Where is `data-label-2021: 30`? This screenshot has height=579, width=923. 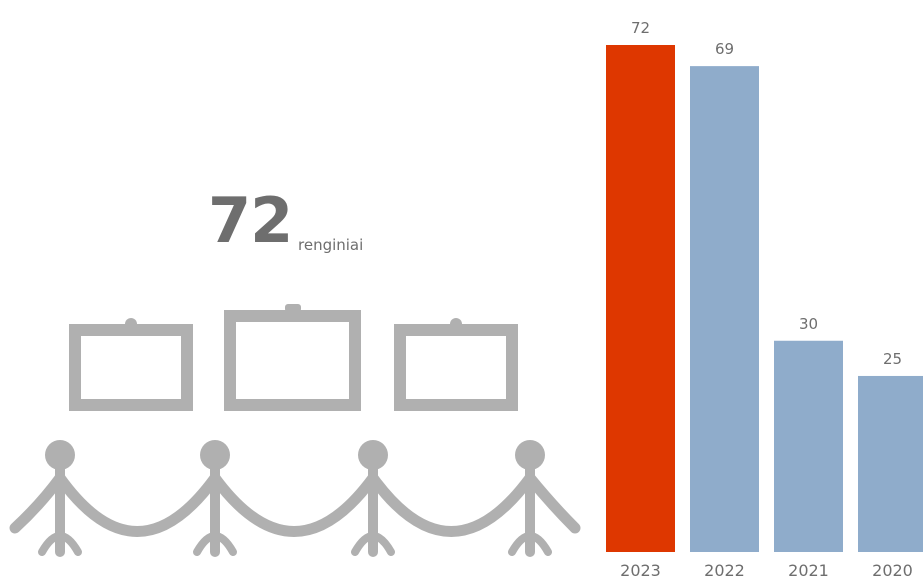
data-label-2021: 30 is located at coordinates (808, 324).